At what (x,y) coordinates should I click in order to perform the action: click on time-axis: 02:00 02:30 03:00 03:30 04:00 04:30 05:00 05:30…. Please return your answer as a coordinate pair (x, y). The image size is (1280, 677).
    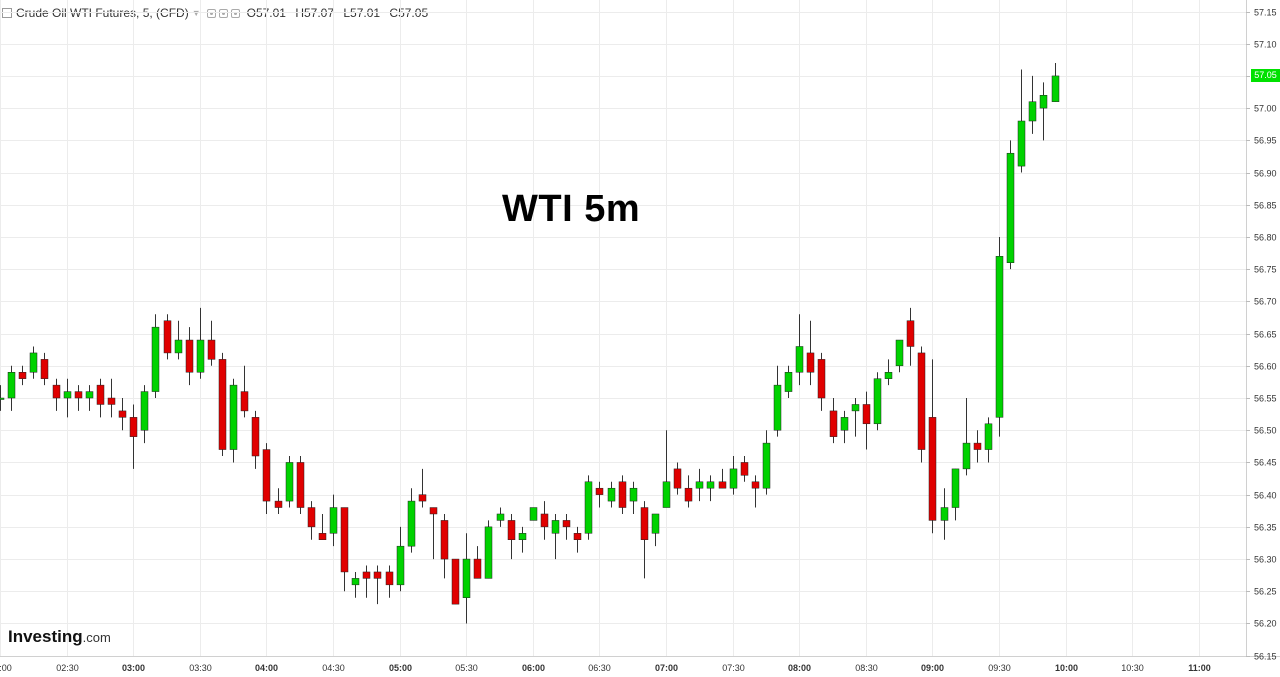
    Looking at the image, I should click on (605, 668).